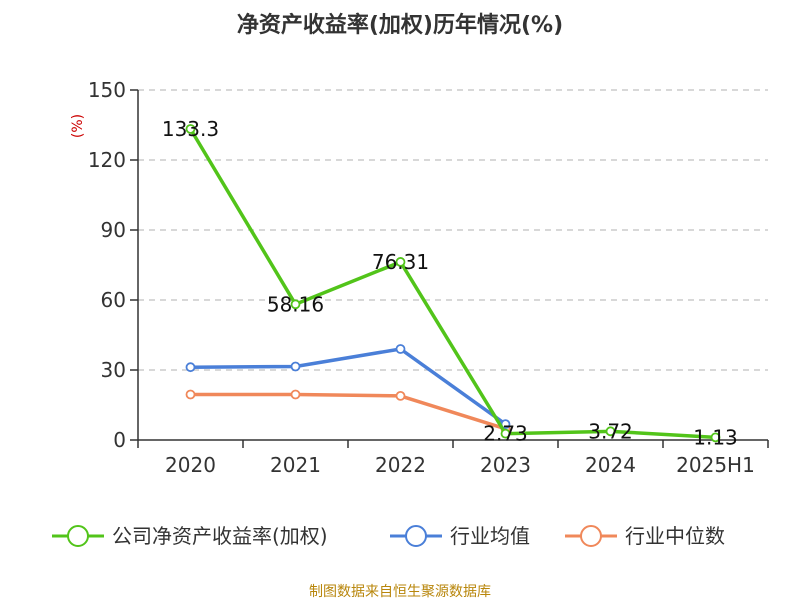 The height and width of the screenshot is (600, 800). I want to click on y-axis-unit: (%), so click(78, 126).